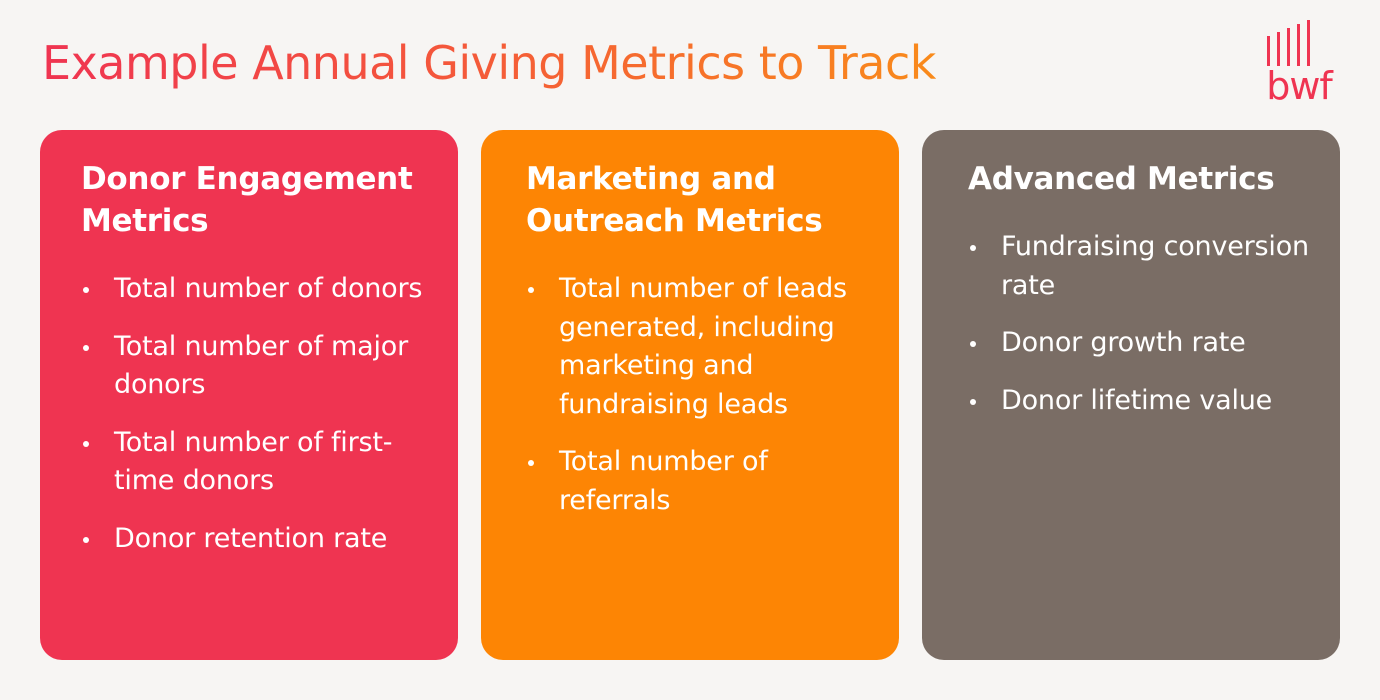  What do you see at coordinates (254, 366) in the screenshot?
I see `list-item: Total number of major donors` at bounding box center [254, 366].